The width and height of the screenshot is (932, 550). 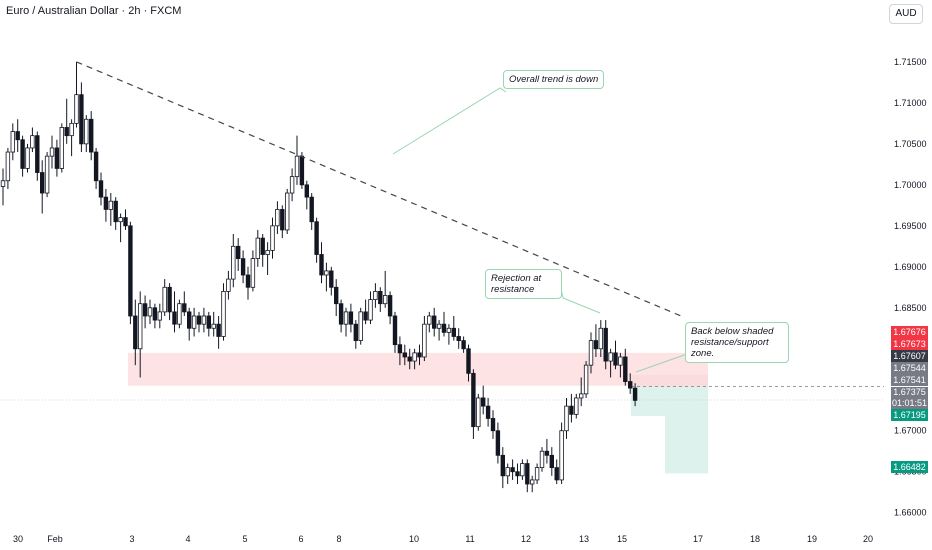 I want to click on price-tag-target: 1.66482, so click(x=909, y=467).